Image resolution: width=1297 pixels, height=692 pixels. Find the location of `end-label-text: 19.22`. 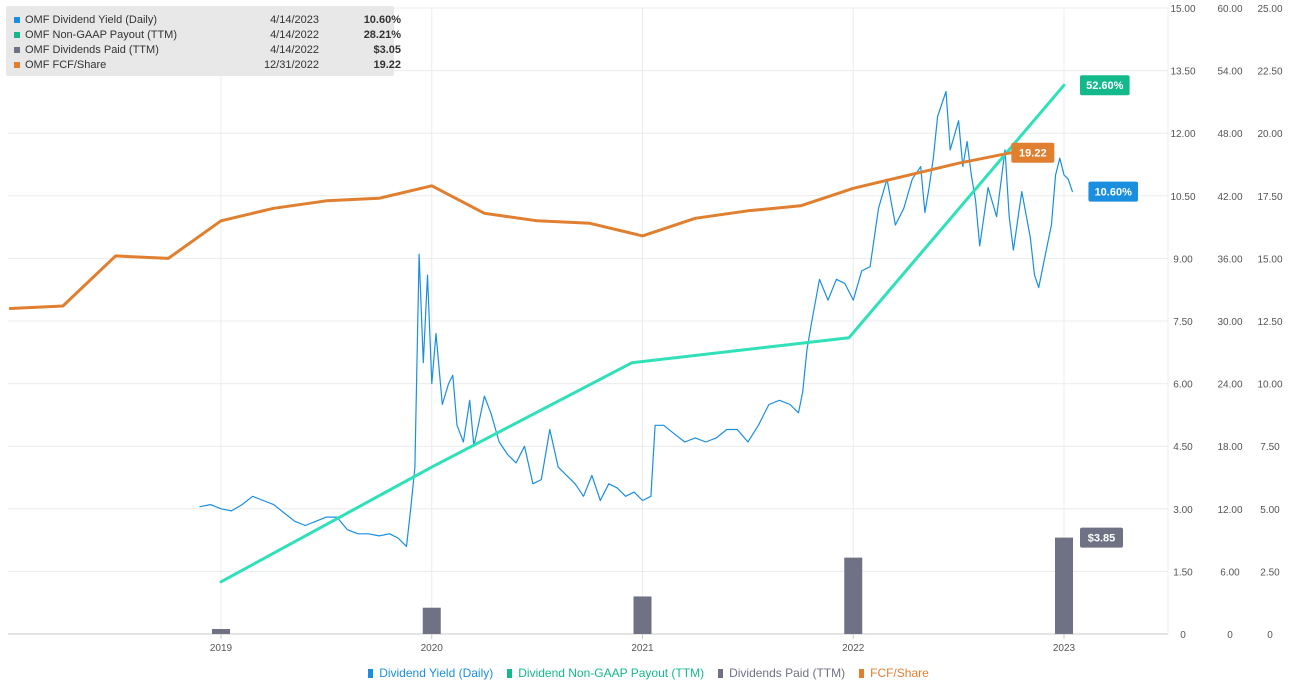

end-label-text: 19.22 is located at coordinates (1033, 154).